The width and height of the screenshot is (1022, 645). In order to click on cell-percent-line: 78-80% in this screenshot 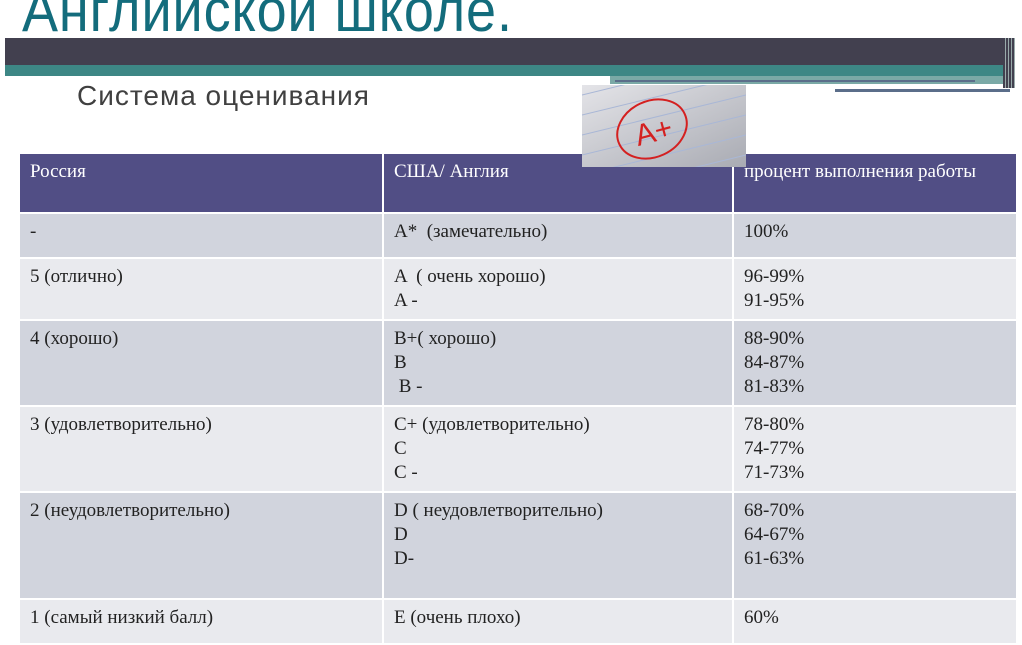, I will do `click(774, 424)`.